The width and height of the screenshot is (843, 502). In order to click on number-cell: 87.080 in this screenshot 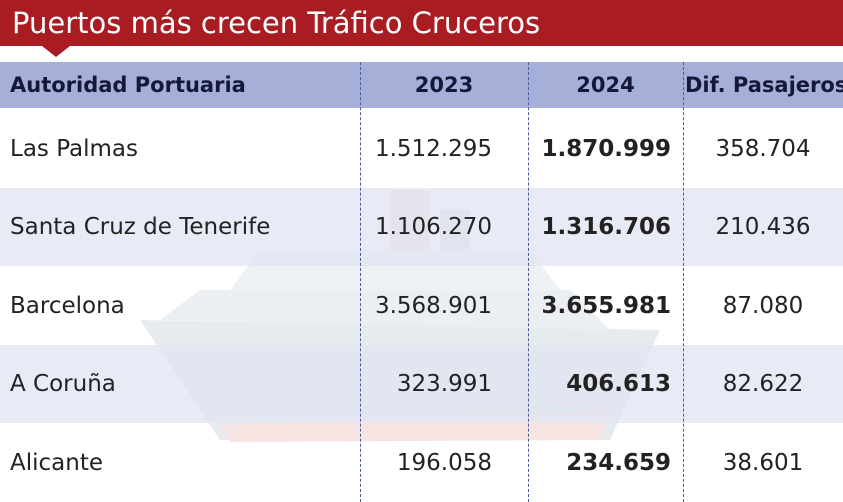, I will do `click(763, 305)`.